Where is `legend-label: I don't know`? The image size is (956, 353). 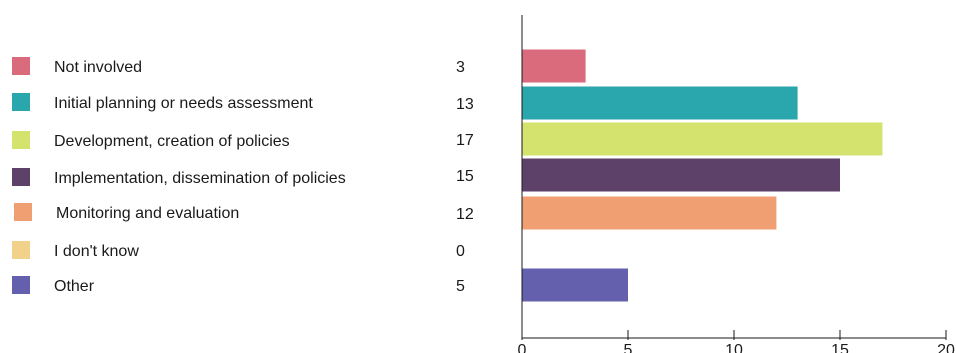
legend-label: I don't know is located at coordinates (96, 251).